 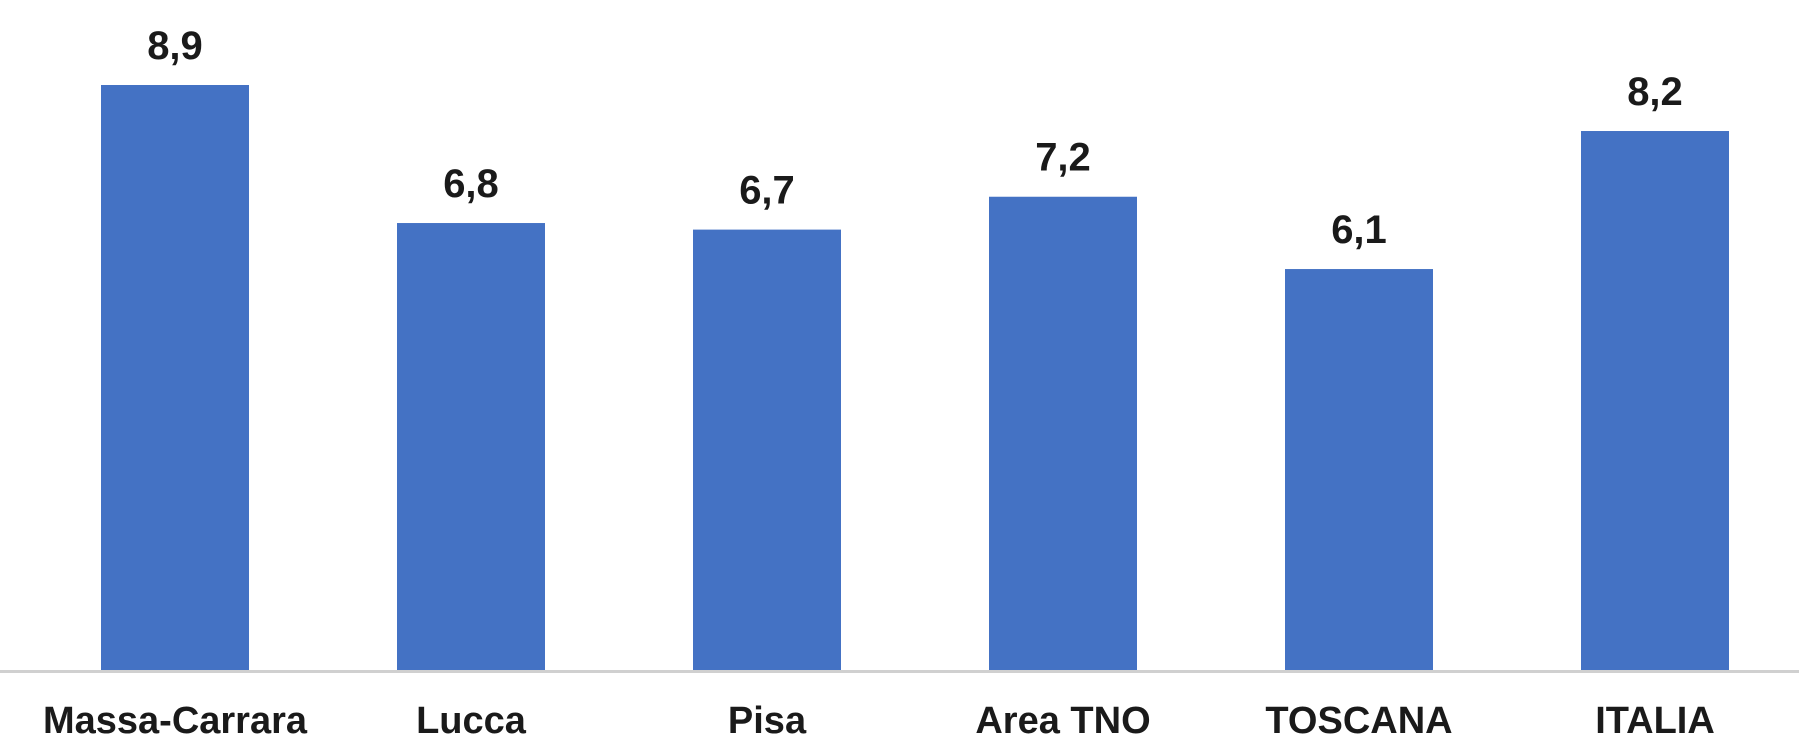 I want to click on category-label: Pisa, so click(x=767, y=721).